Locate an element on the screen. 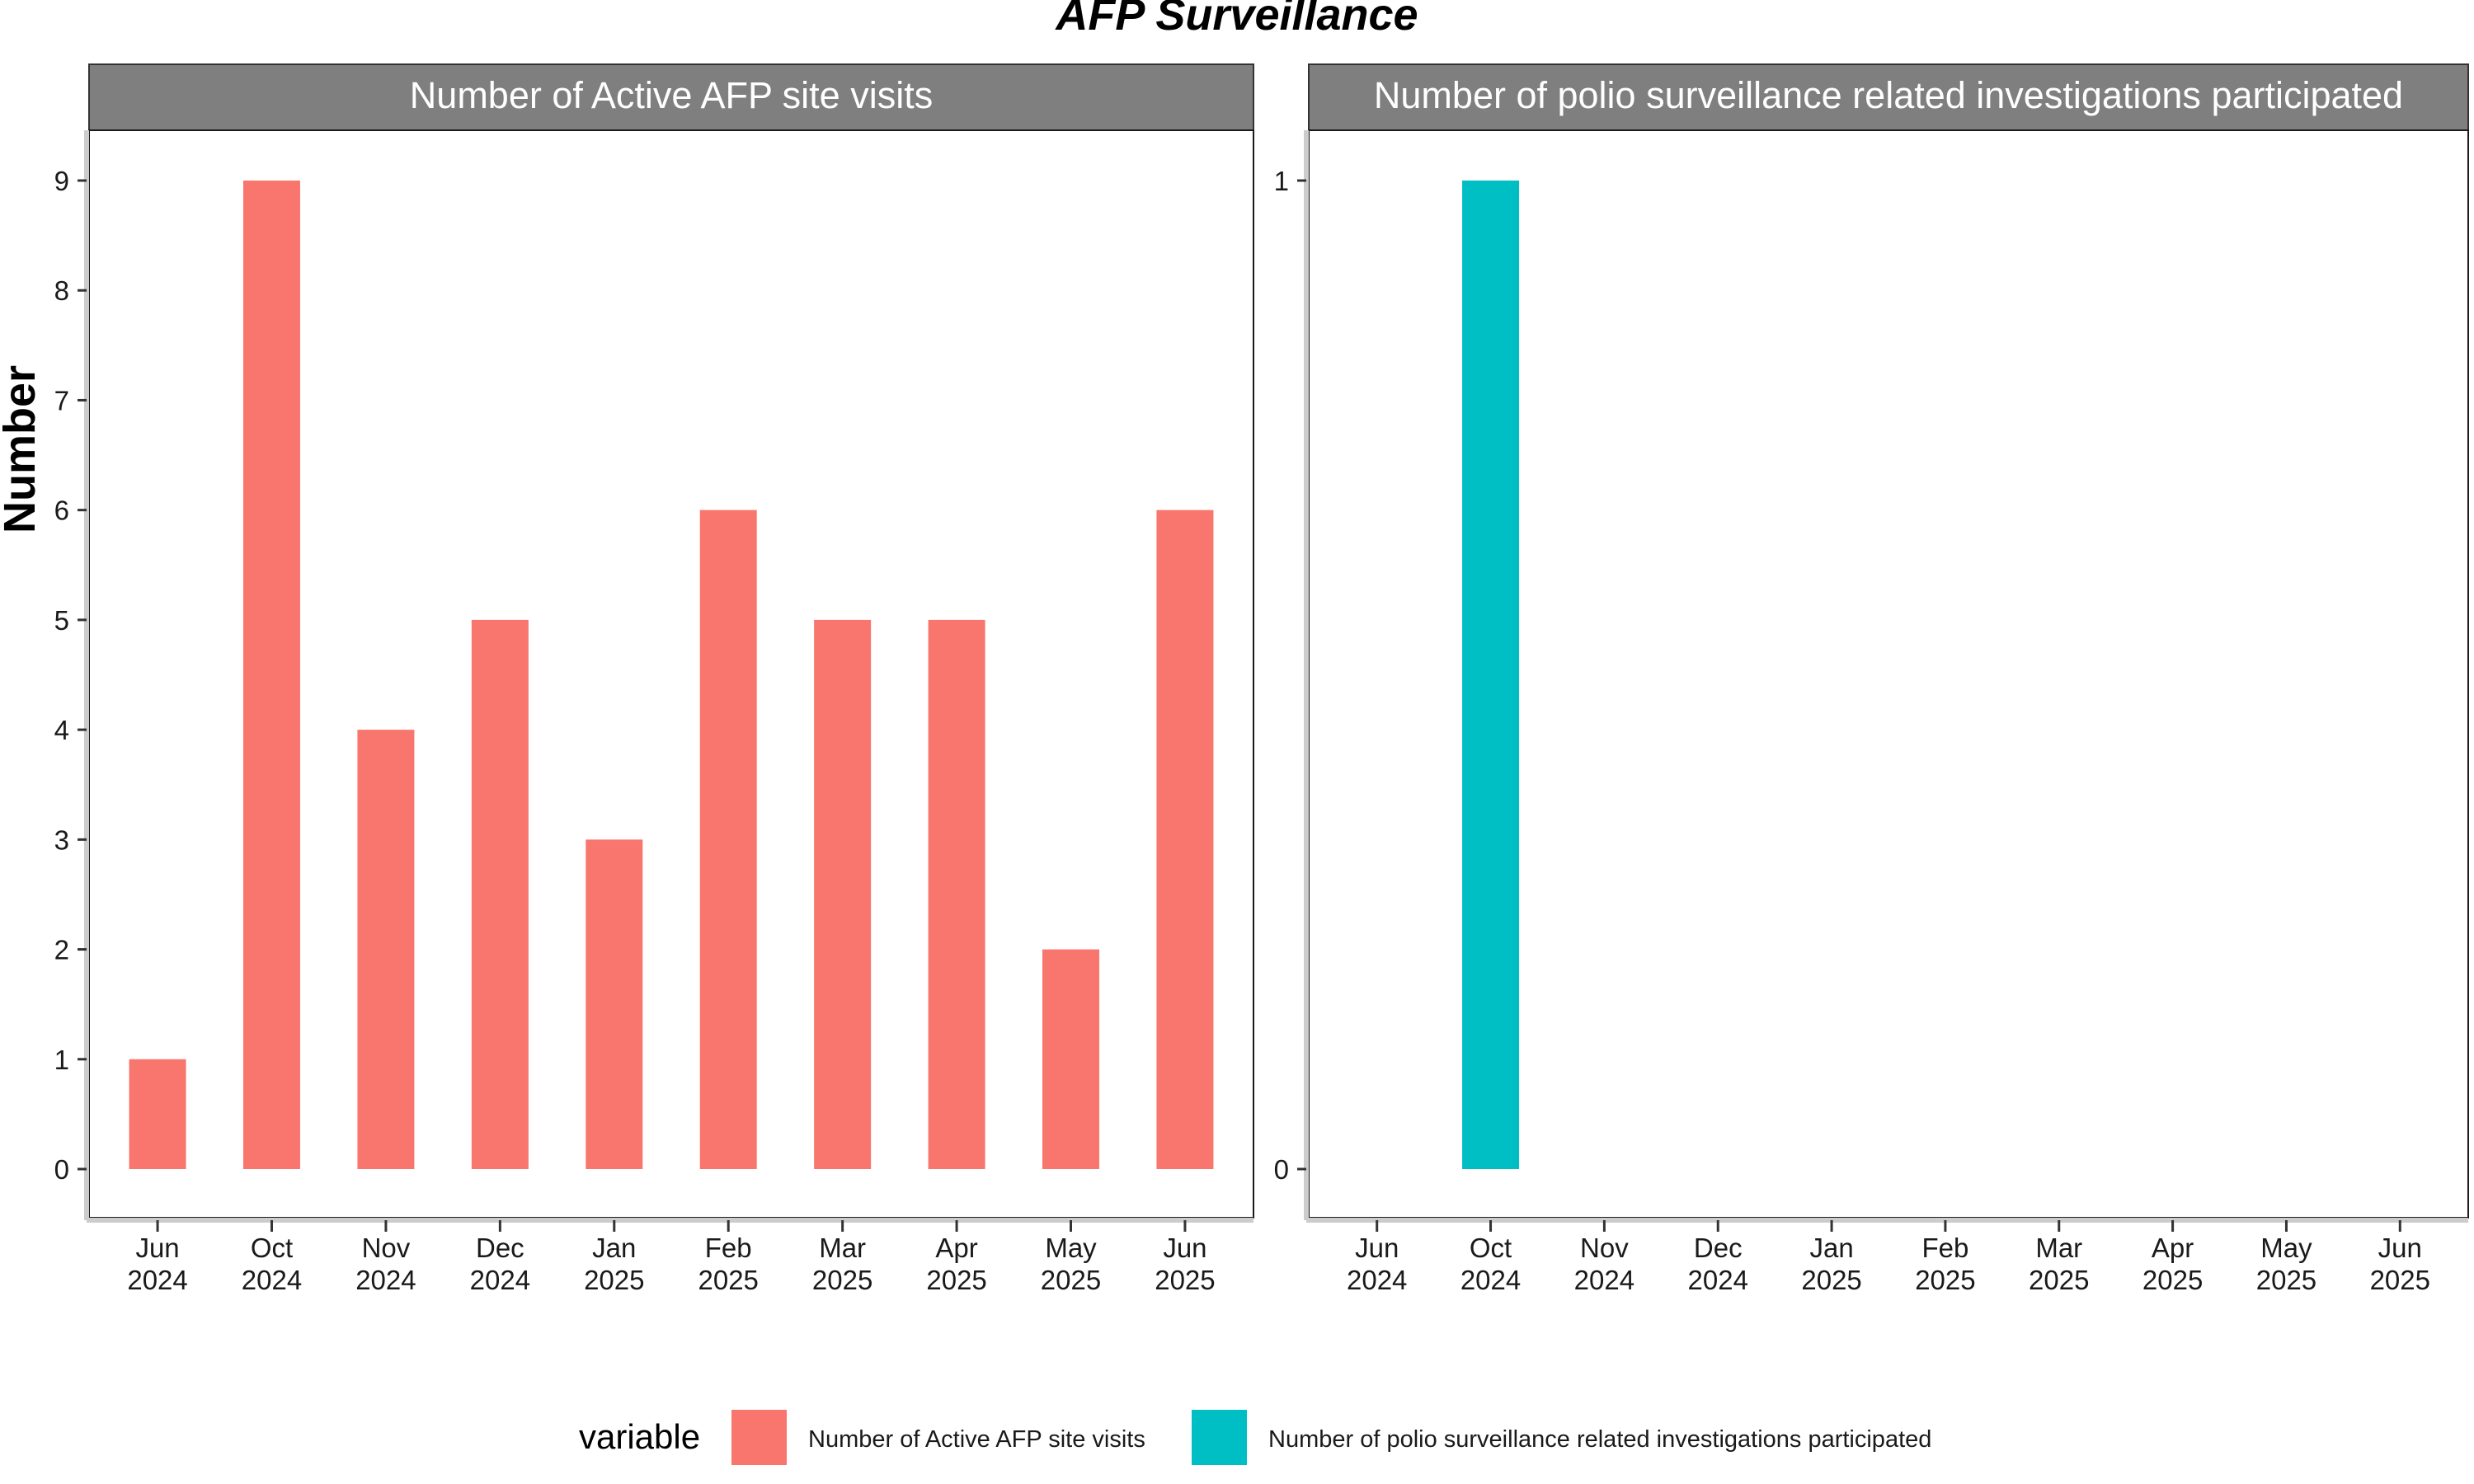 This screenshot has width=2474, height=1484. y-tick-label: 6 is located at coordinates (61, 510).